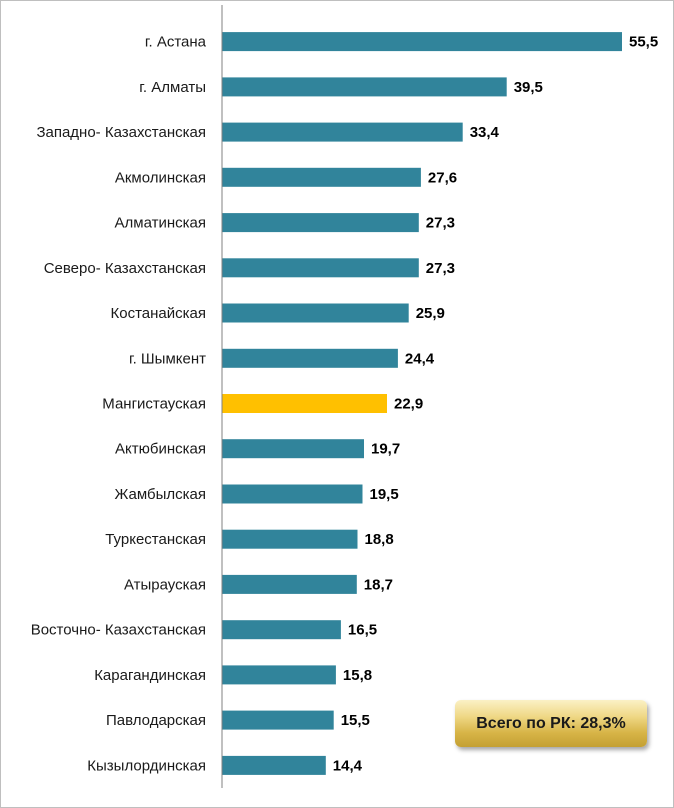  Describe the element at coordinates (348, 765) in the screenshot. I see `value-label: 14,4` at that location.